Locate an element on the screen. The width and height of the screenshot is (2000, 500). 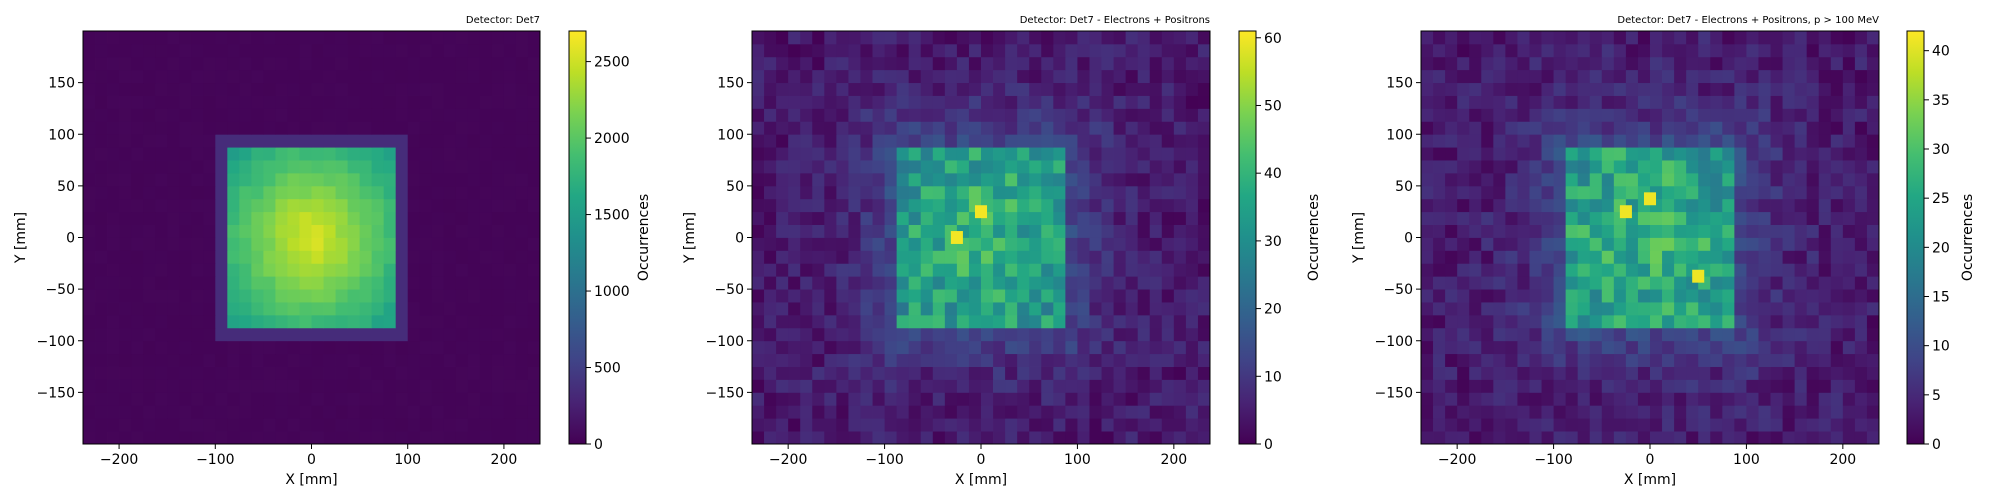
y-tick-label: −150 is located at coordinates (1394, 393).